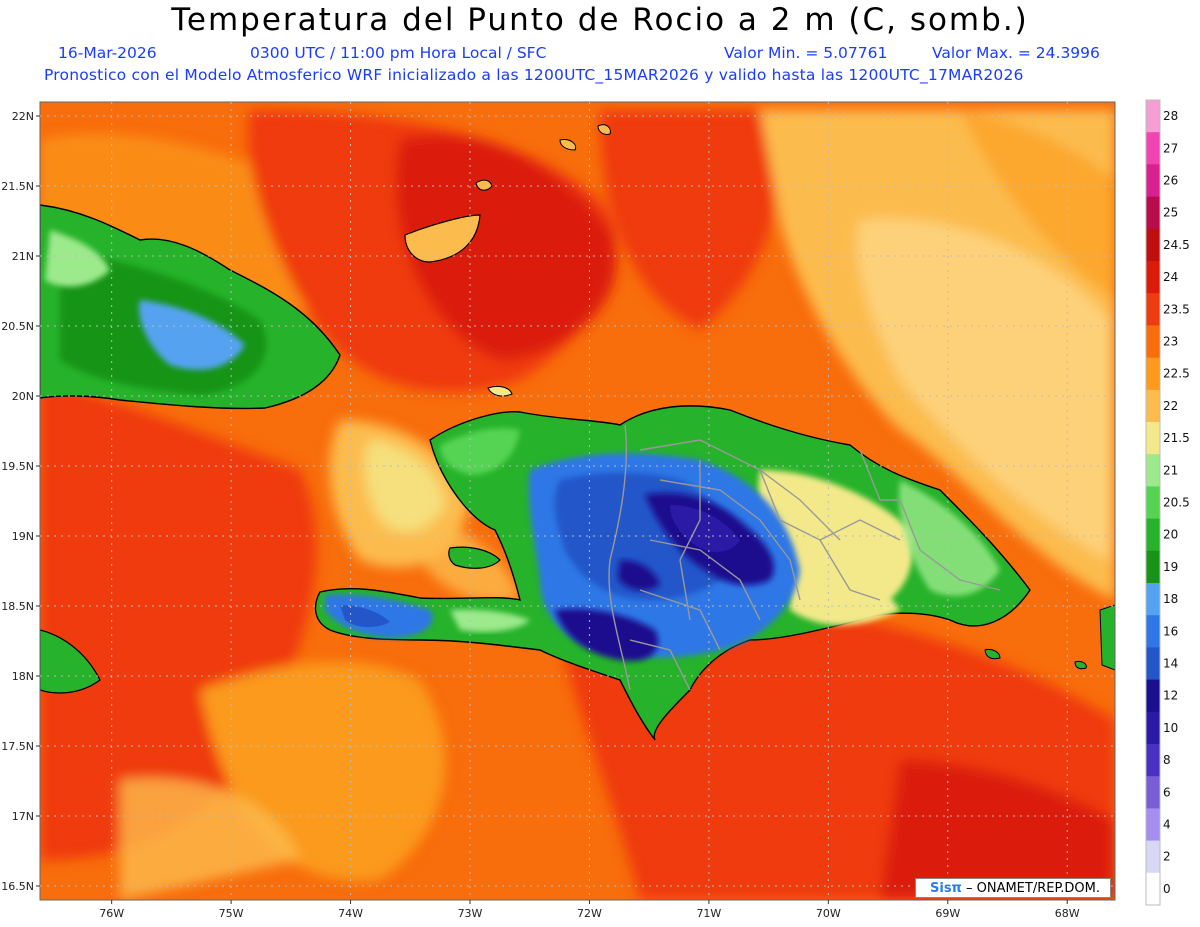 This screenshot has width=1200, height=927. What do you see at coordinates (23, 116) in the screenshot?
I see `latitude-label: 22N` at bounding box center [23, 116].